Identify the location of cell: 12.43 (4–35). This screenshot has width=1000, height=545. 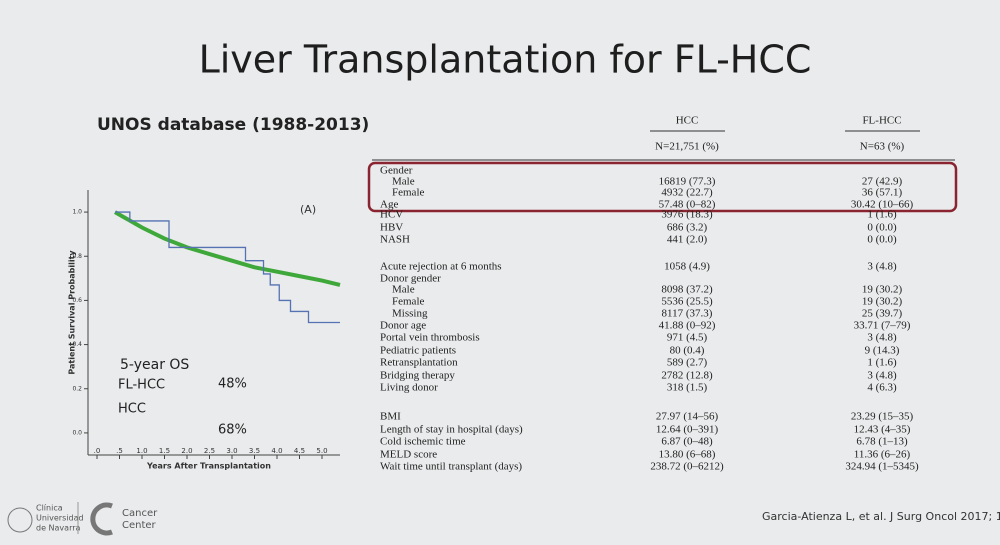
(882, 430).